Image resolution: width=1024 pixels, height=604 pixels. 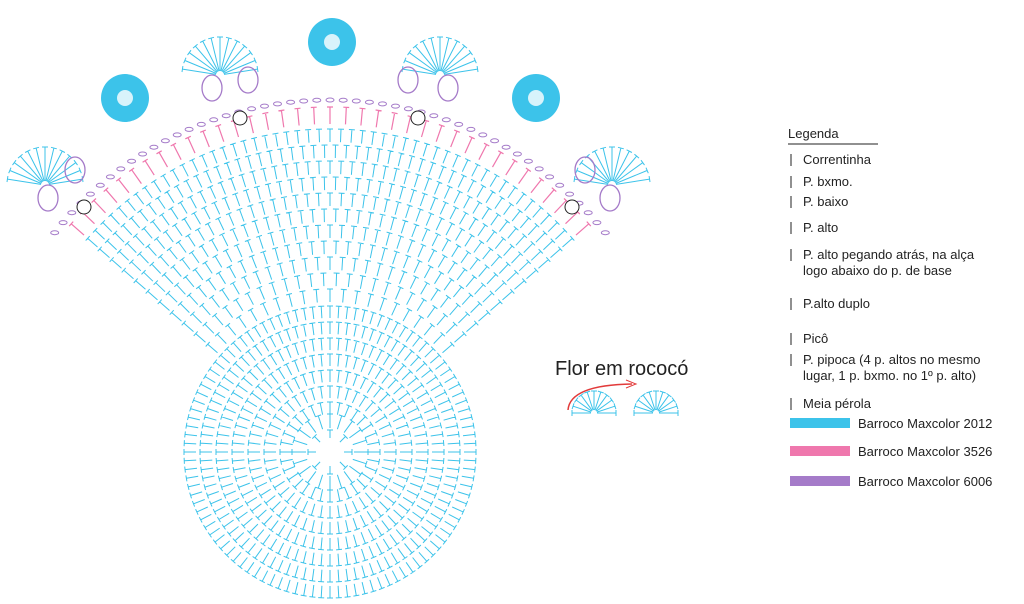 I want to click on legend-label: P. bxmo., so click(x=828, y=181).